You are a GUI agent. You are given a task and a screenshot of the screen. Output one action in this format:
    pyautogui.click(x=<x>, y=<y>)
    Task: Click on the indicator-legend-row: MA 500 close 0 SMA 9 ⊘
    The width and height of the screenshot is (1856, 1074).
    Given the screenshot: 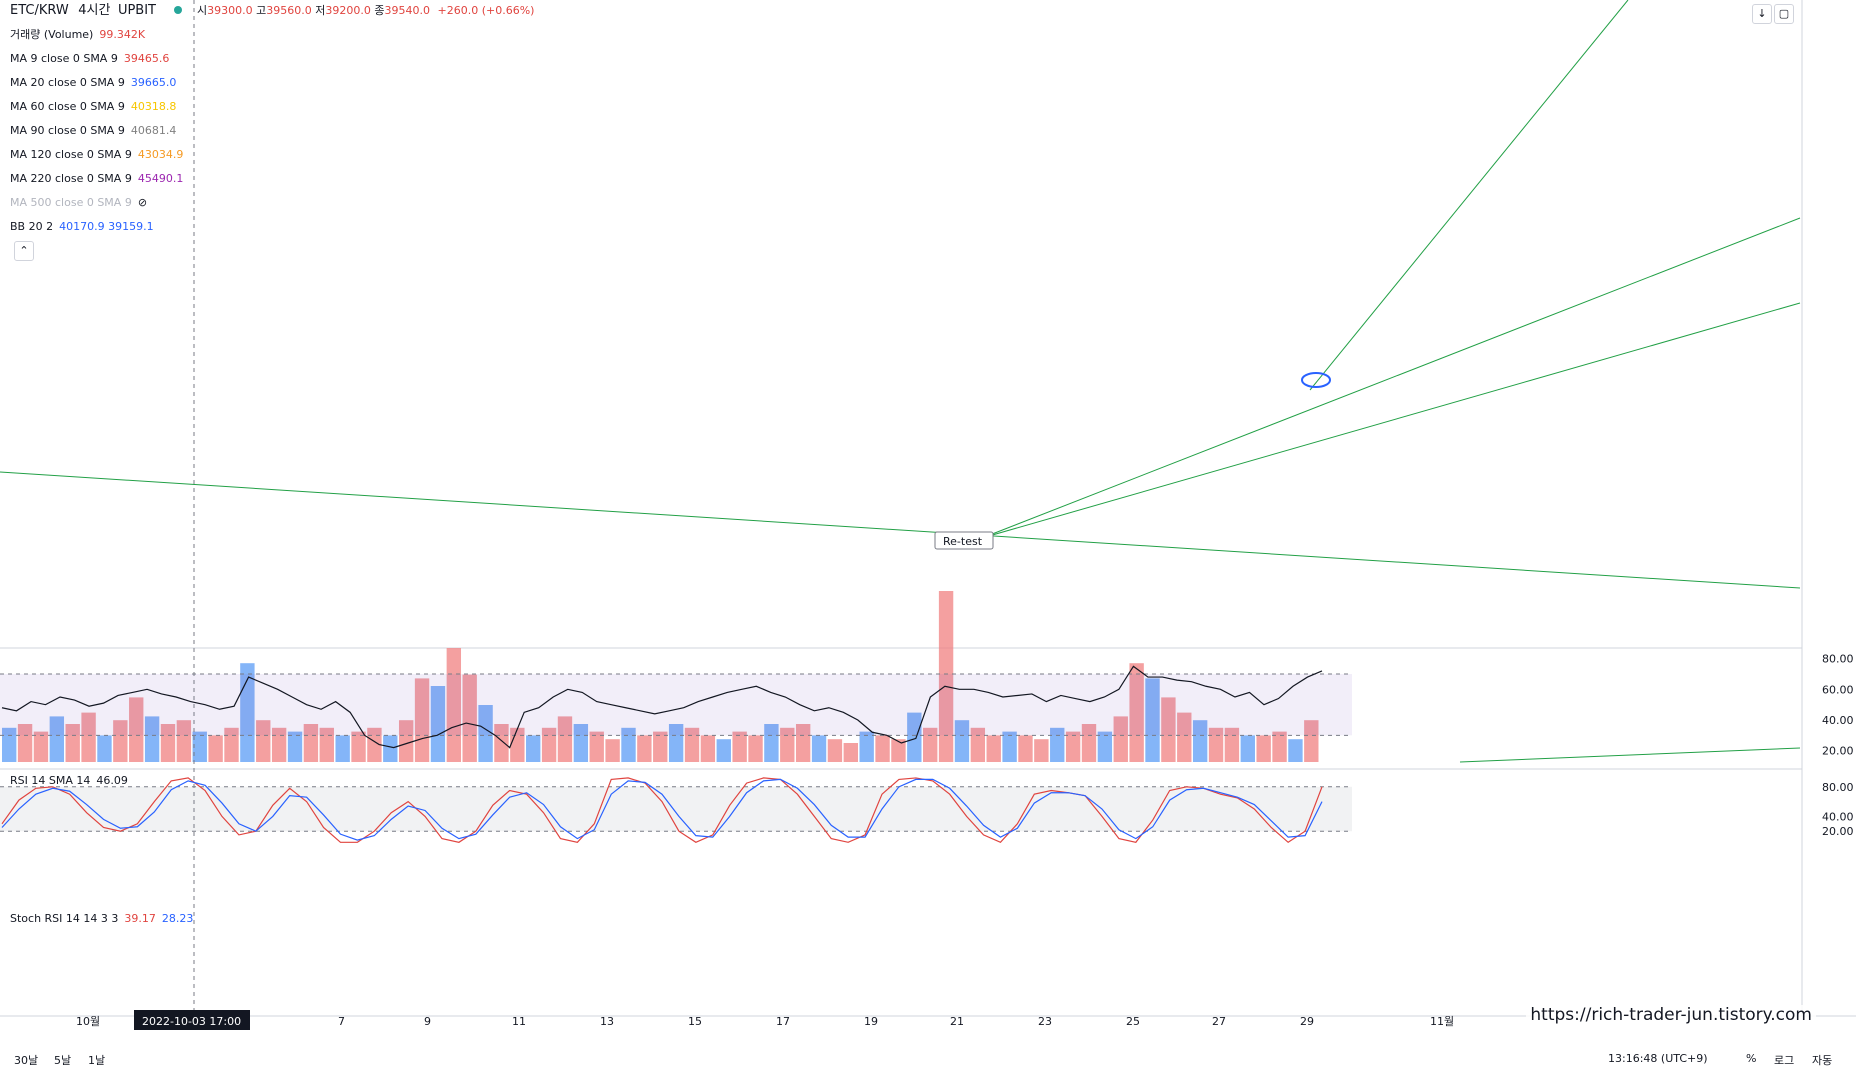 What is the action you would take?
    pyautogui.click(x=78, y=203)
    